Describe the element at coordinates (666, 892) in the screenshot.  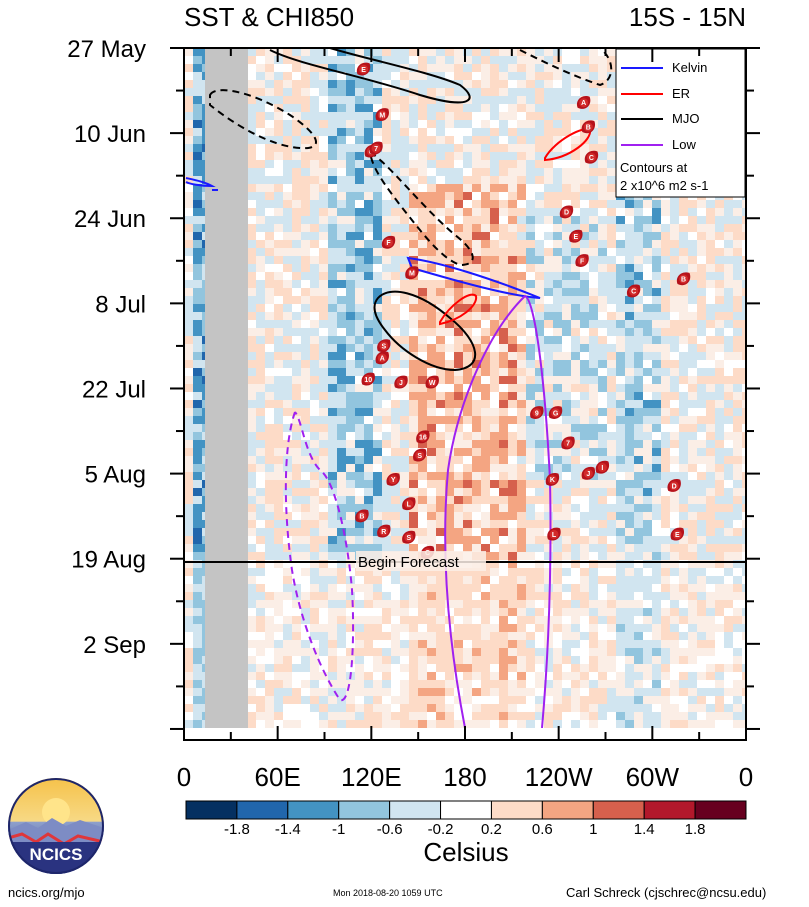
I see `footer-author: Carl Schreck (cjschrec@ncsu.edu)` at that location.